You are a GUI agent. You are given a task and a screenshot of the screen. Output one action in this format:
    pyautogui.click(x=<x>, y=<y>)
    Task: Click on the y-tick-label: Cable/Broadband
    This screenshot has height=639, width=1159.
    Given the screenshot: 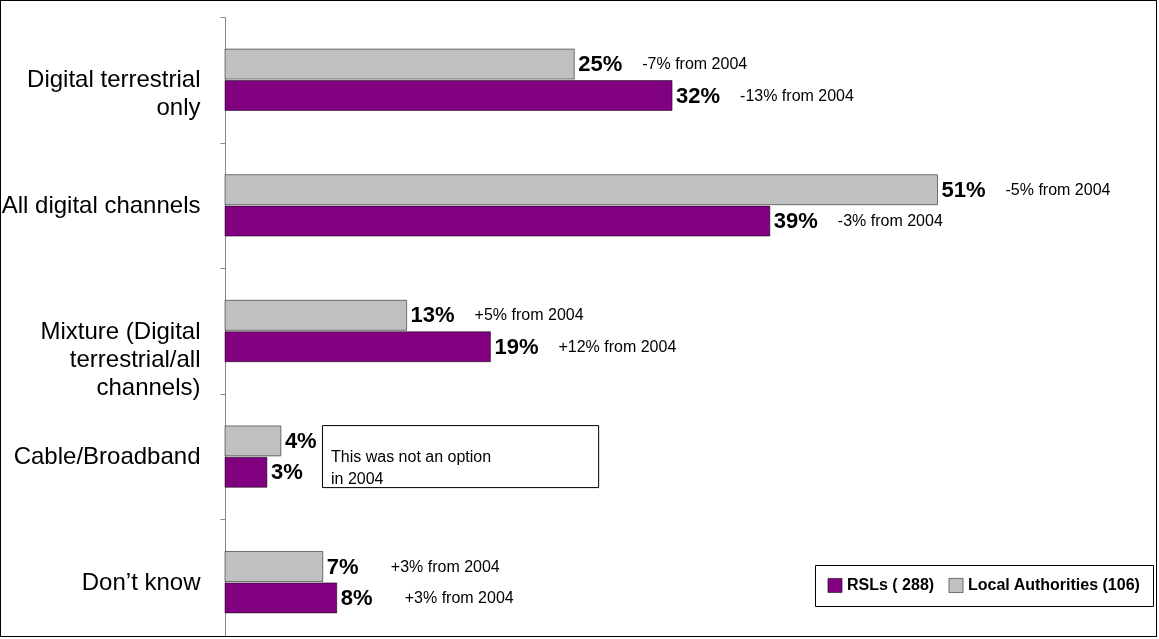 What is the action you would take?
    pyautogui.click(x=107, y=456)
    